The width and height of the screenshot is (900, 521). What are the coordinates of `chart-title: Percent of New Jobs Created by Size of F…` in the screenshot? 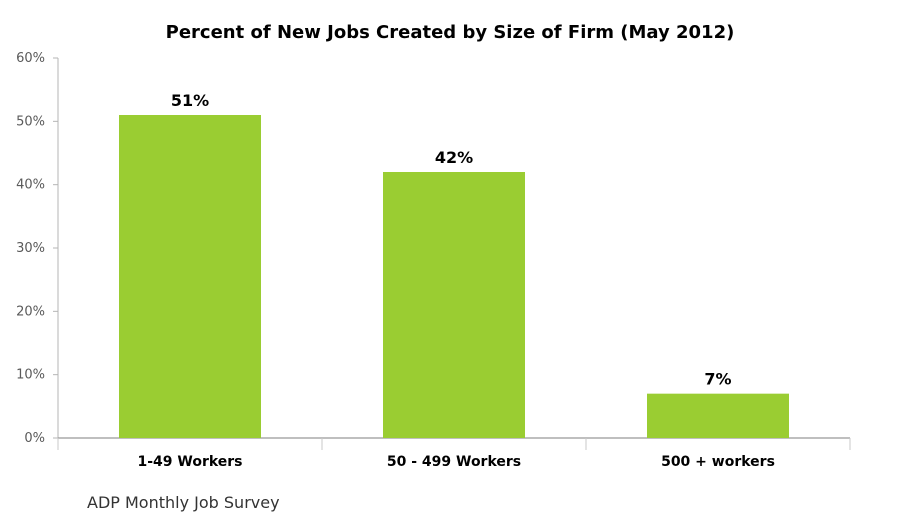 It's located at (450, 32).